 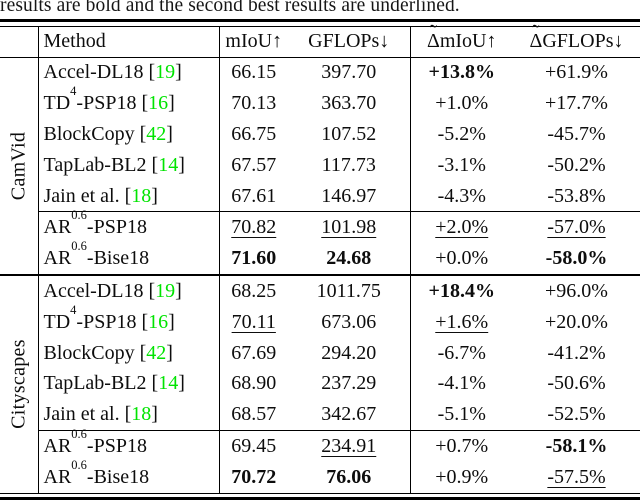 I want to click on cell-gflops-value: 24.68, so click(x=349, y=258).